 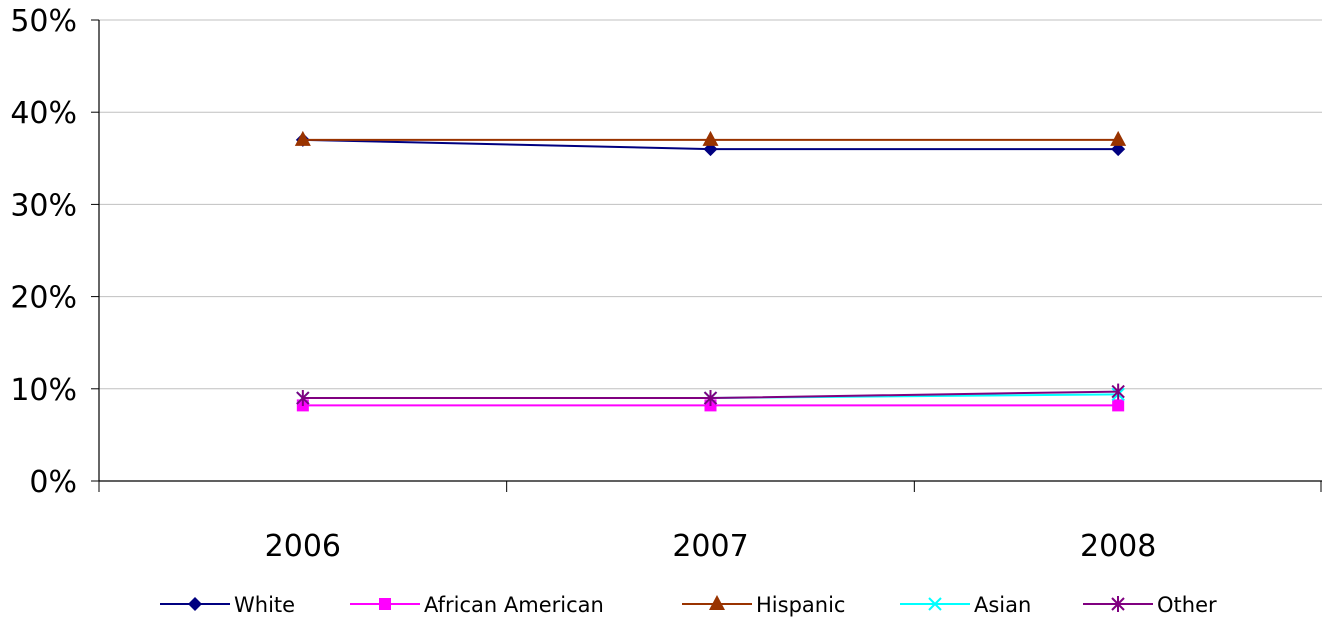 What do you see at coordinates (43, 390) in the screenshot?
I see `y-tick-label: 10%` at bounding box center [43, 390].